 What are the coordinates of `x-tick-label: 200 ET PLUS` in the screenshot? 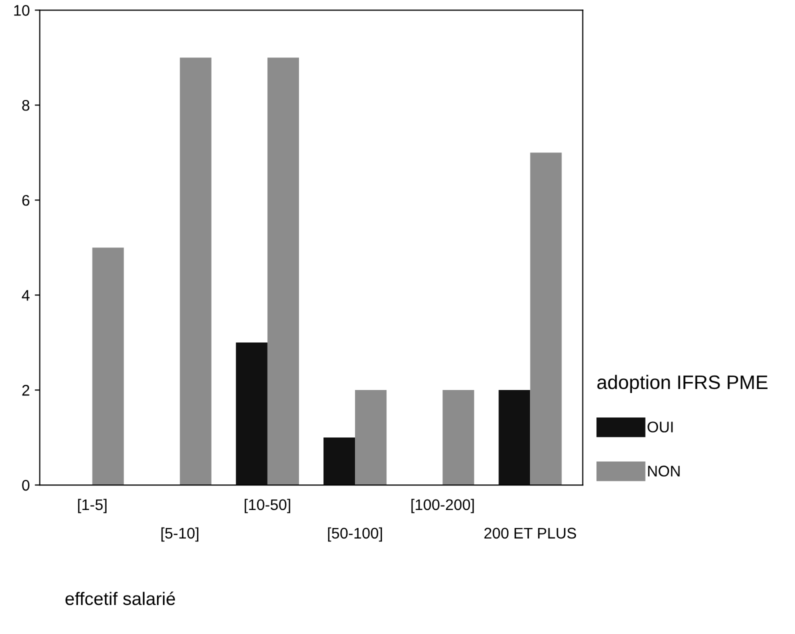 It's located at (530, 533).